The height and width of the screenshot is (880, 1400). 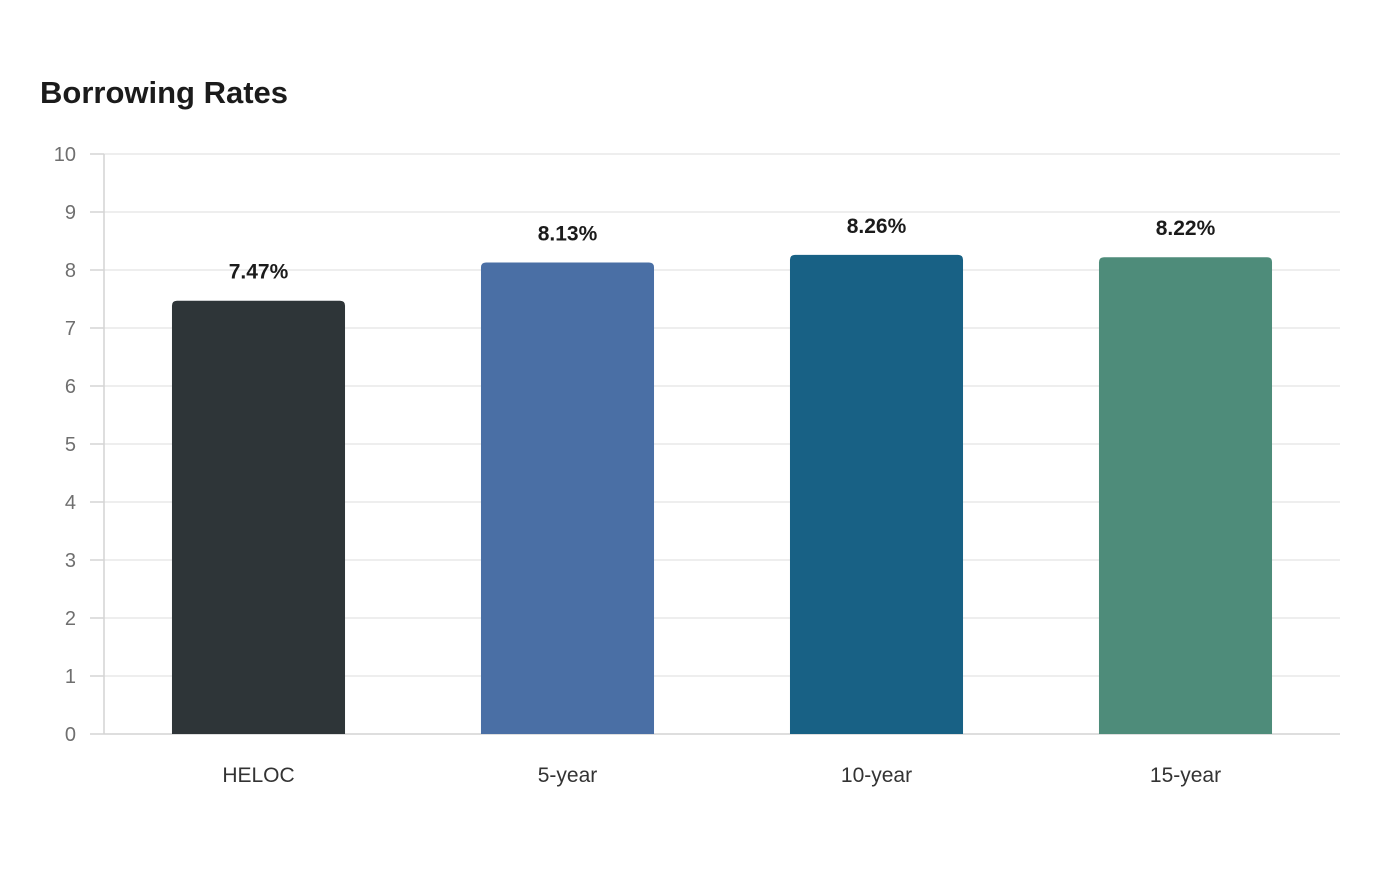 I want to click on y-tick-label: 9, so click(x=70, y=213).